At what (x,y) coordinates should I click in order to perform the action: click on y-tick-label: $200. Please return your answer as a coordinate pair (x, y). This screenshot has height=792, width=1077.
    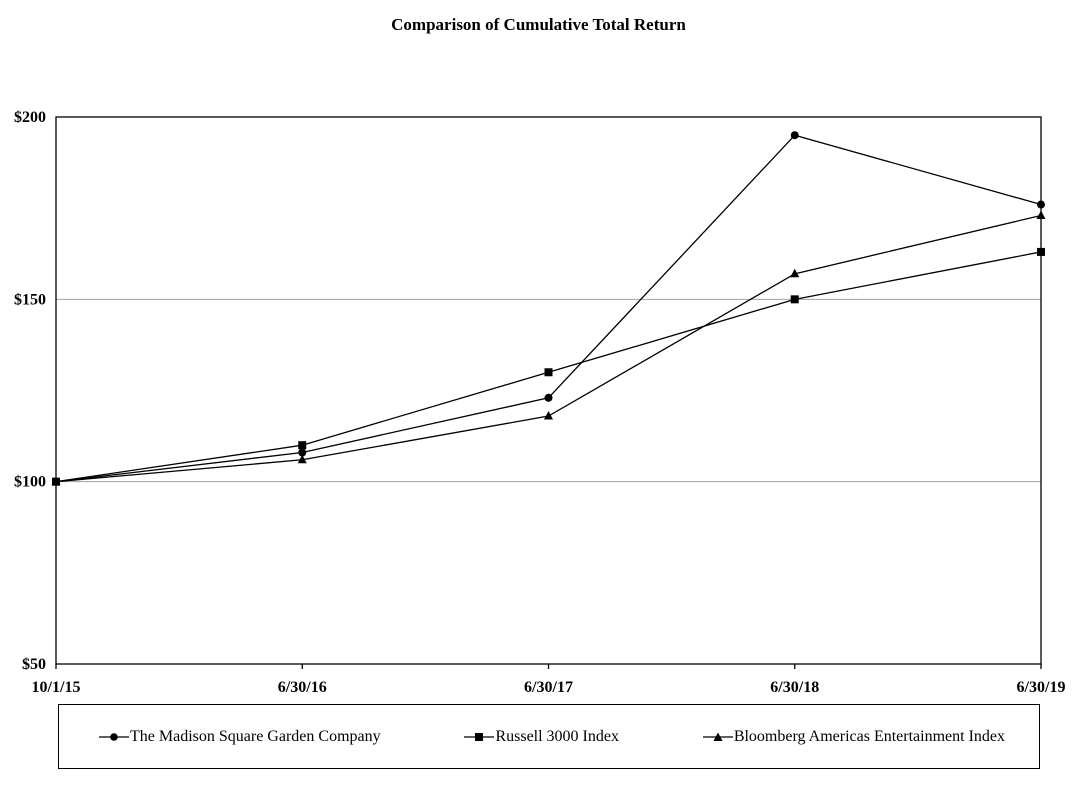
    Looking at the image, I should click on (30, 117).